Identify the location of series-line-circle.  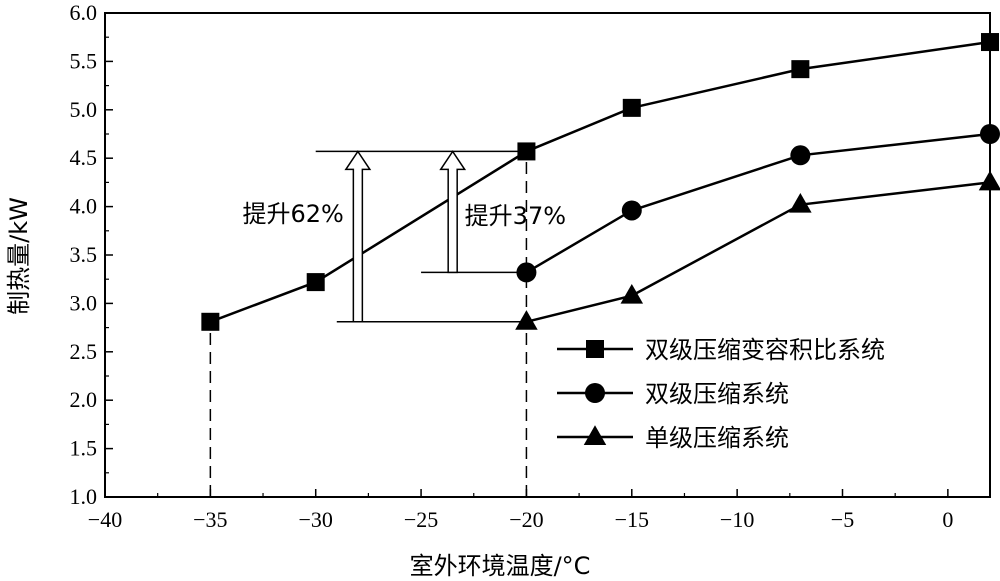
(758, 203).